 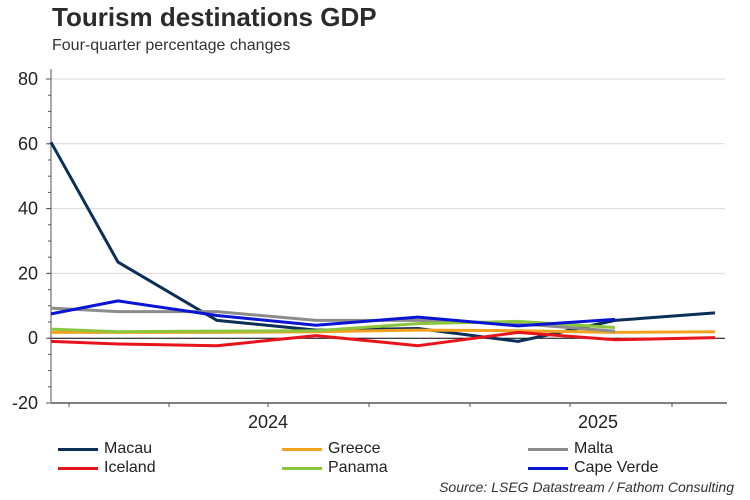 What do you see at coordinates (354, 448) in the screenshot?
I see `legend-label: Greece` at bounding box center [354, 448].